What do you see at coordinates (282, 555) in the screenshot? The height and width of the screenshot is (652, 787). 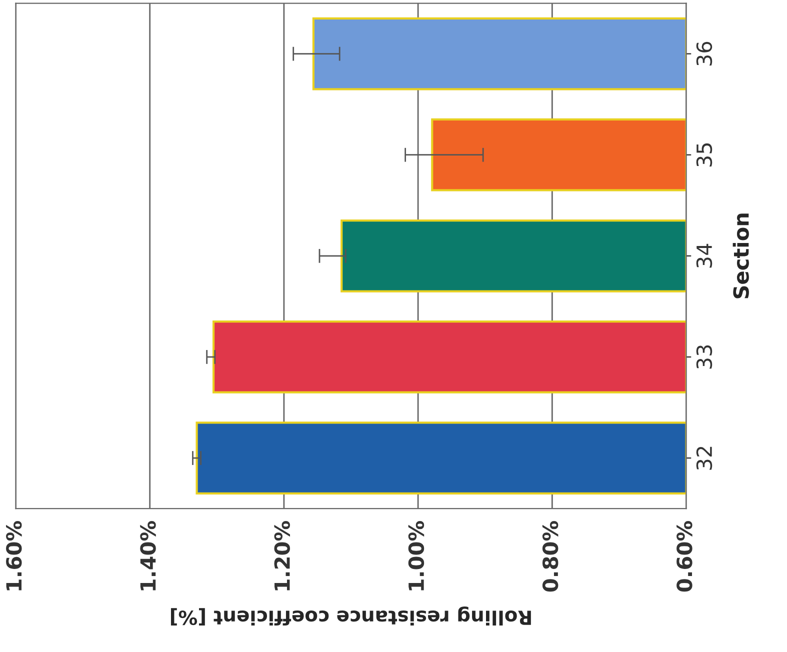 I see `x-tick-label: 1.20%` at bounding box center [282, 555].